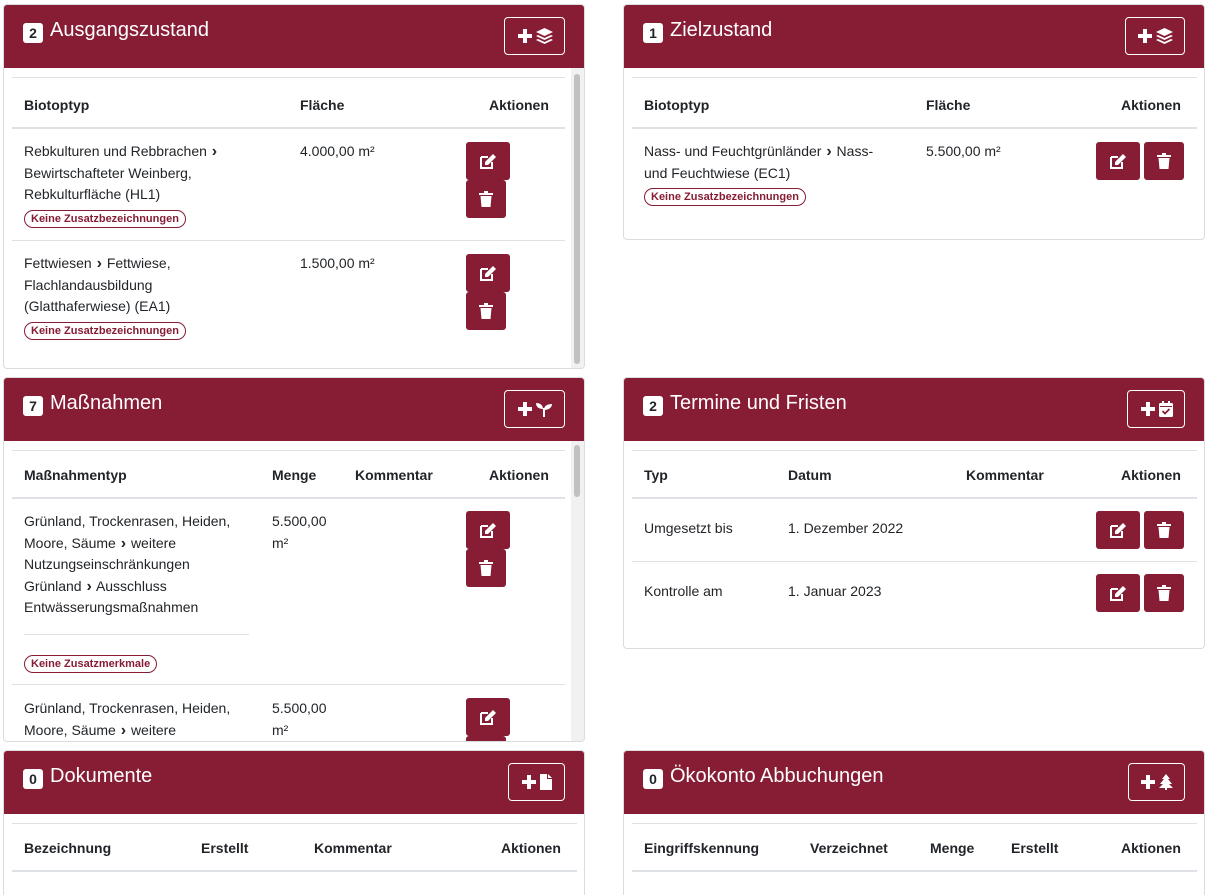  Describe the element at coordinates (721, 30) in the screenshot. I see `card-title: Zielzustand` at that location.